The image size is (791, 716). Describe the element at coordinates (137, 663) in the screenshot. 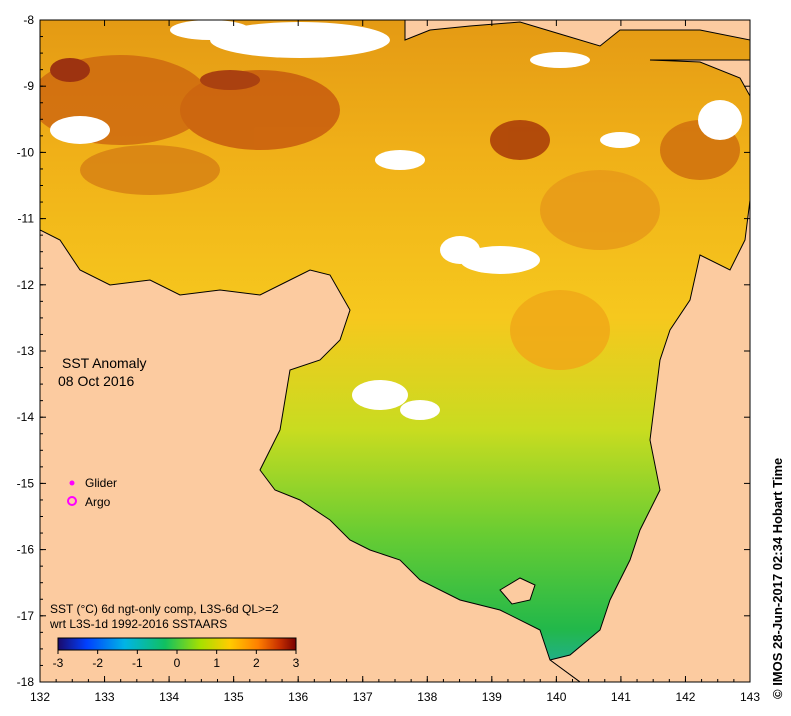

I see `colorbar-tick-label: -1` at that location.